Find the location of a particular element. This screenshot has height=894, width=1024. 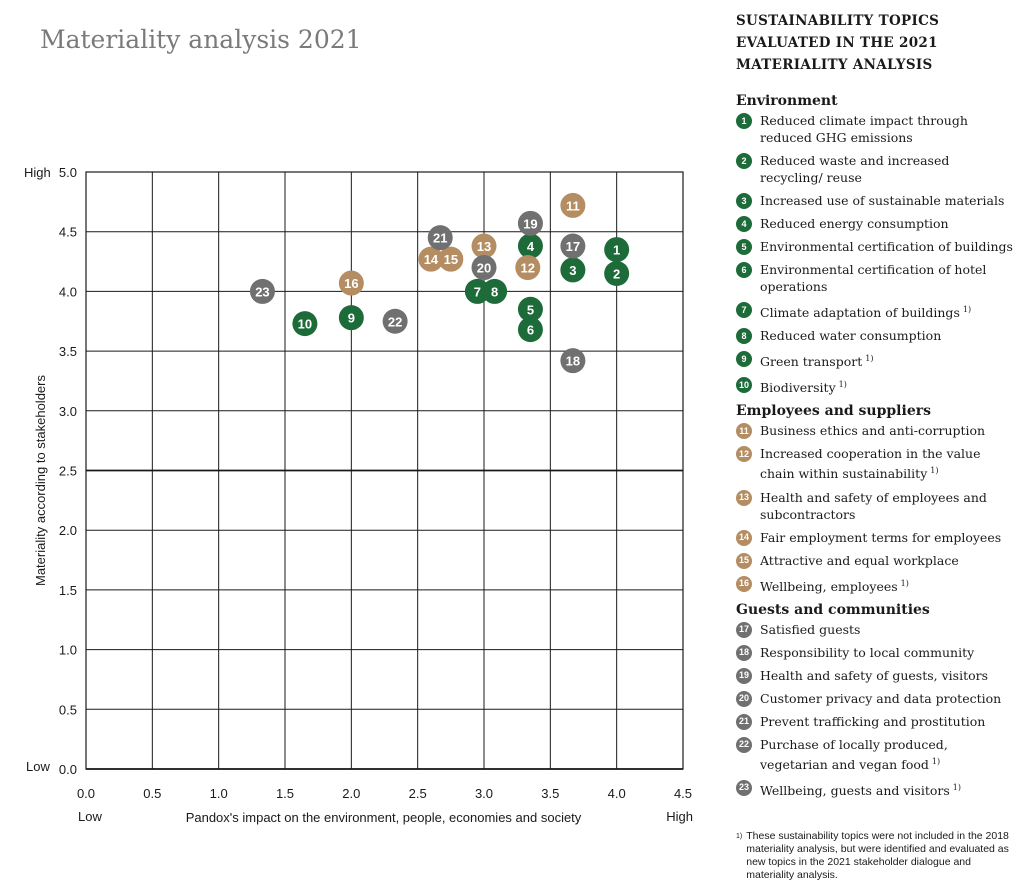

data-point-label: 12 is located at coordinates (528, 268).